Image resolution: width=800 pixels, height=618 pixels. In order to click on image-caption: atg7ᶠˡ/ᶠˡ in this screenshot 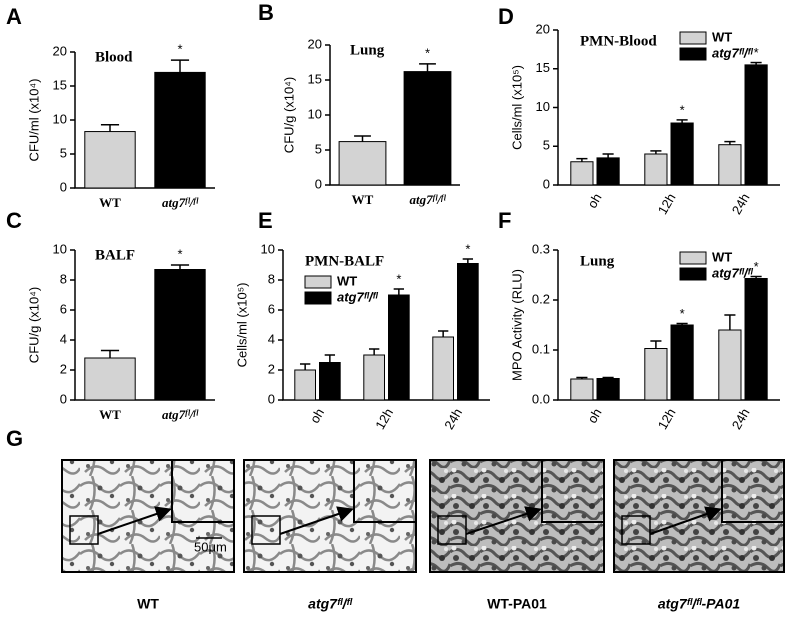, I will do `click(330, 604)`.